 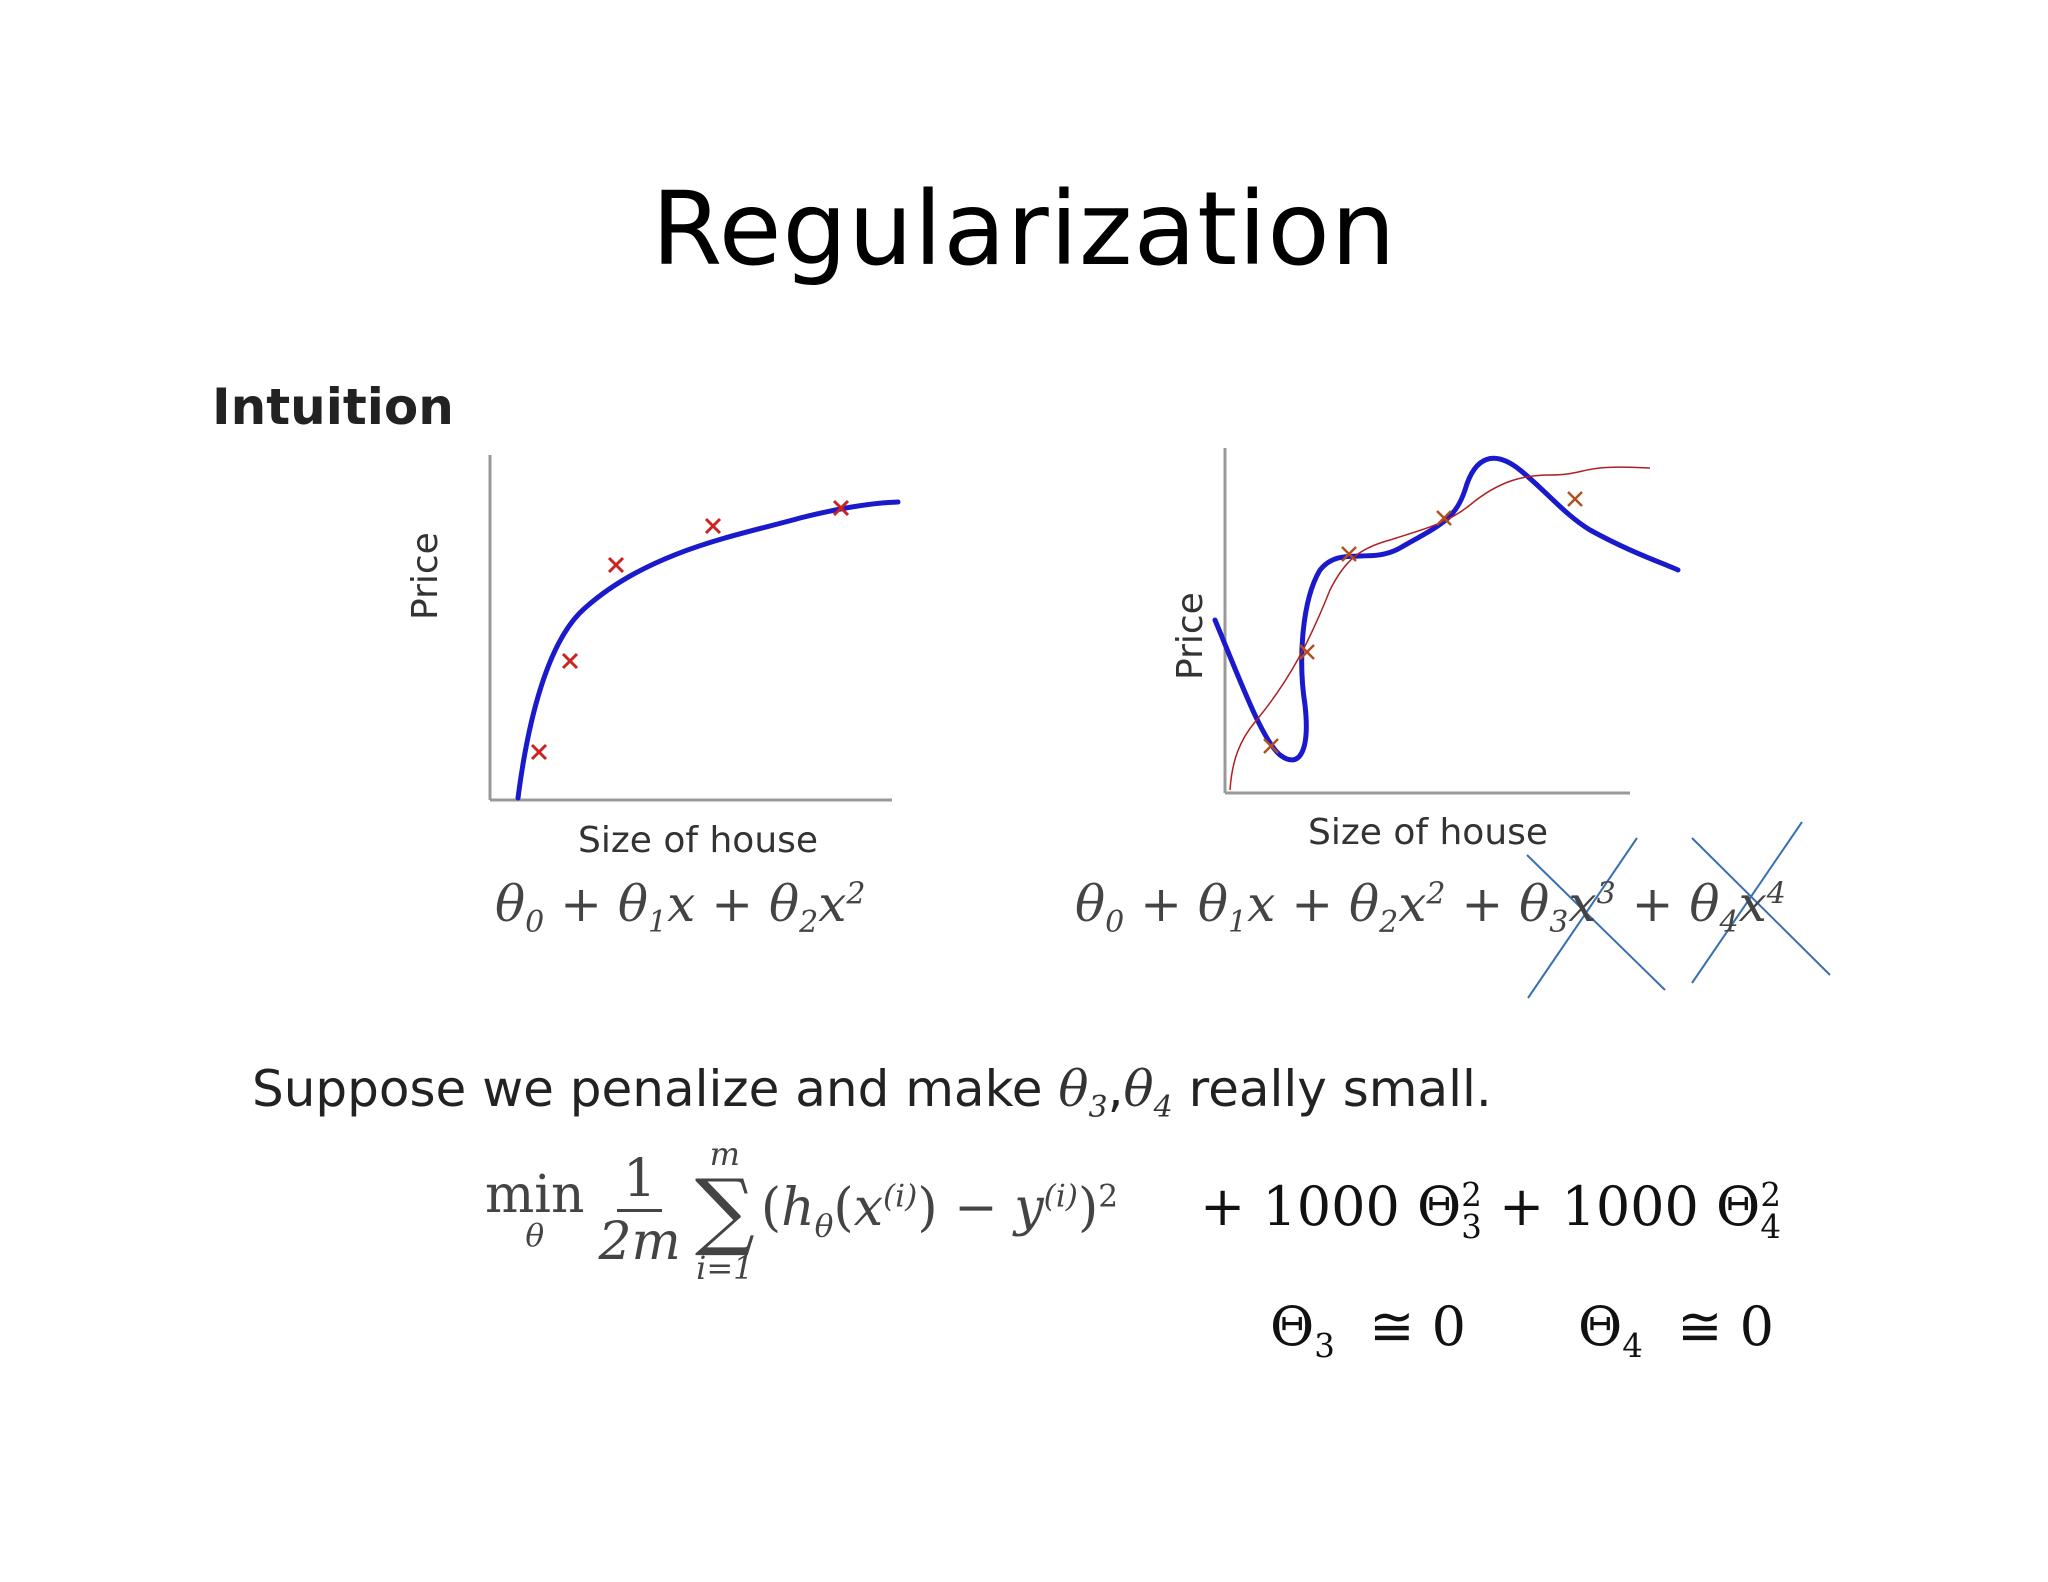 I want to click on summation: m ∑ i=1, so click(x=724, y=1211).